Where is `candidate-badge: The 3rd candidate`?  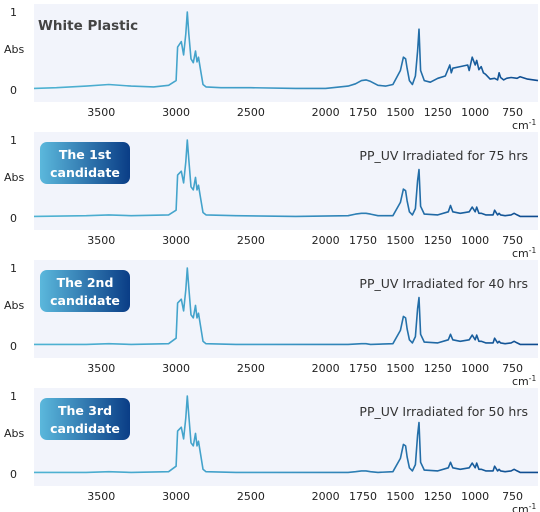
candidate-badge: The 3rd candidate is located at coordinates (85, 419).